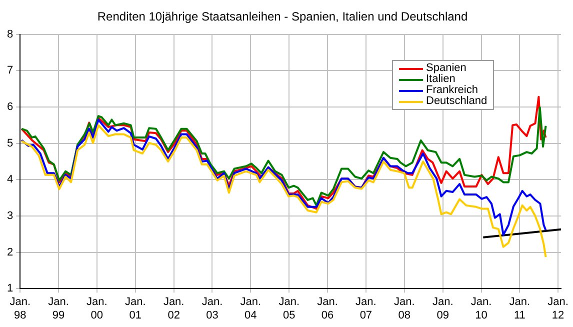 This screenshot has width=573, height=327. Describe the element at coordinates (10, 70) in the screenshot. I see `y-tick-label: 7` at that location.